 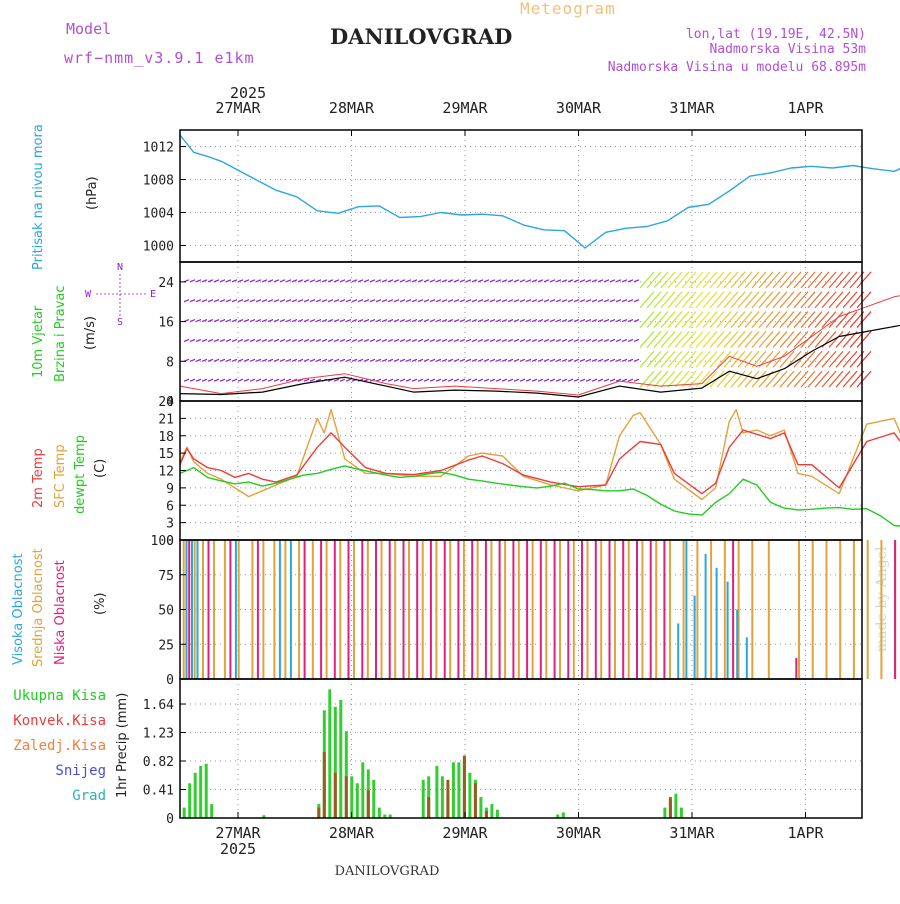 I want to click on y-tick-label: 0.41, so click(x=158, y=791).